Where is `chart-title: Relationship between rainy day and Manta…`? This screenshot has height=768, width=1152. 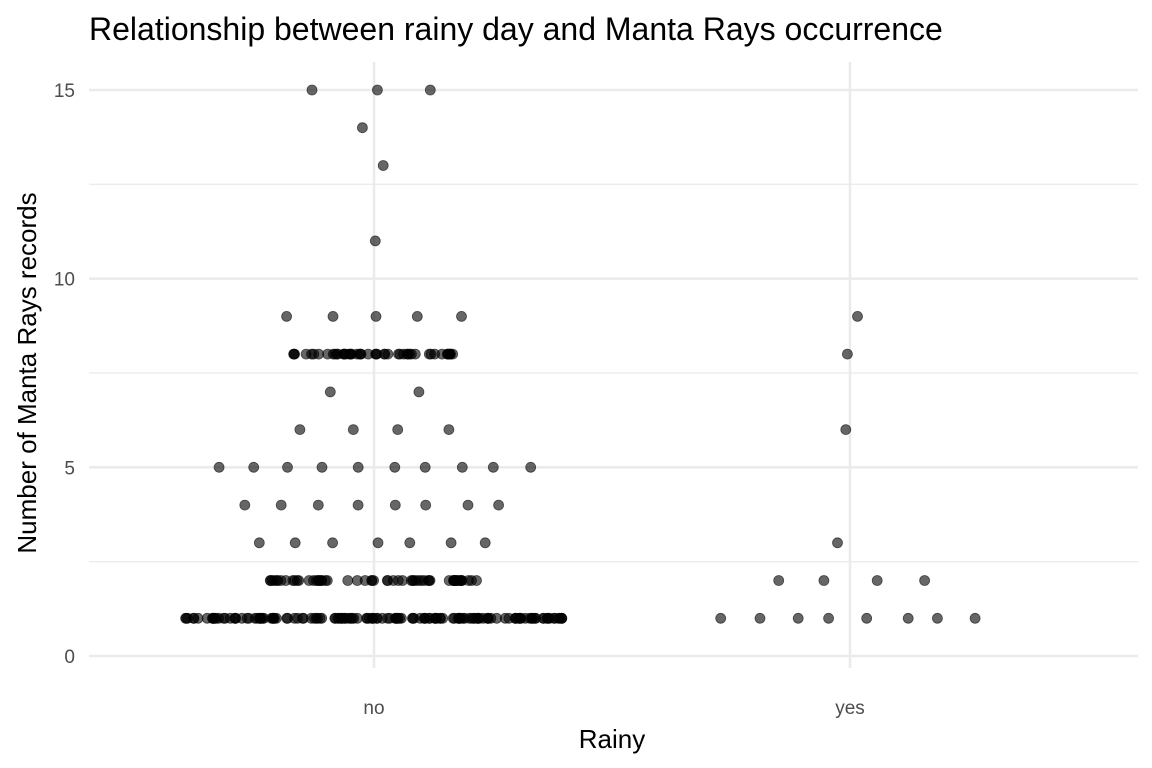
chart-title: Relationship between rainy day and Manta… is located at coordinates (516, 29).